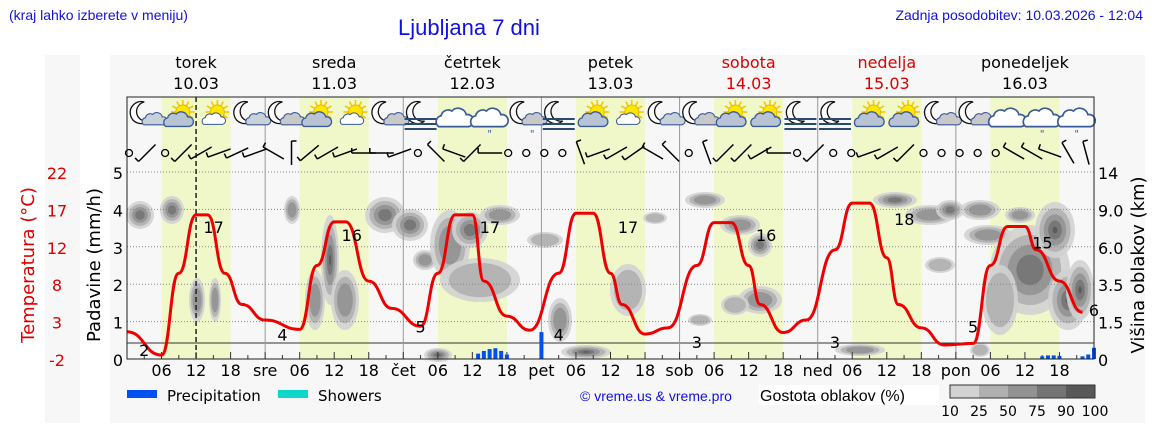  What do you see at coordinates (956, 370) in the screenshot?
I see `time-axis-tick: pon` at bounding box center [956, 370].